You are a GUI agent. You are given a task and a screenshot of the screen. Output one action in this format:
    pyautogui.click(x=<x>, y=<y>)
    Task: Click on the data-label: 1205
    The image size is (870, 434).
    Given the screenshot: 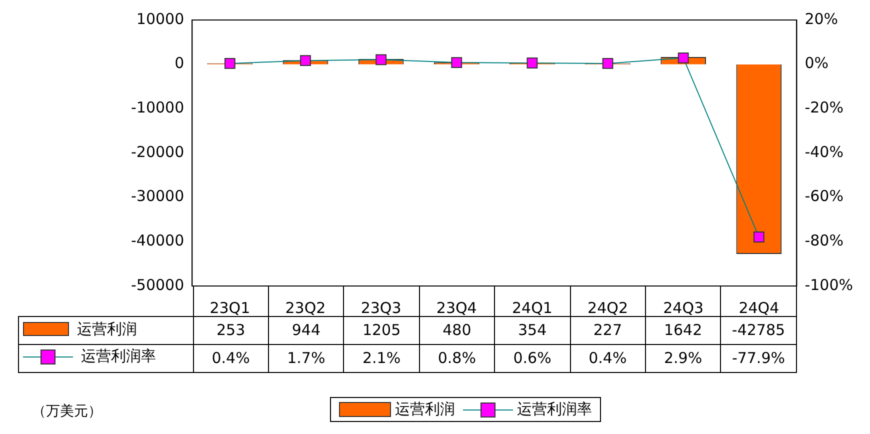 What is the action you would take?
    pyautogui.click(x=382, y=330)
    